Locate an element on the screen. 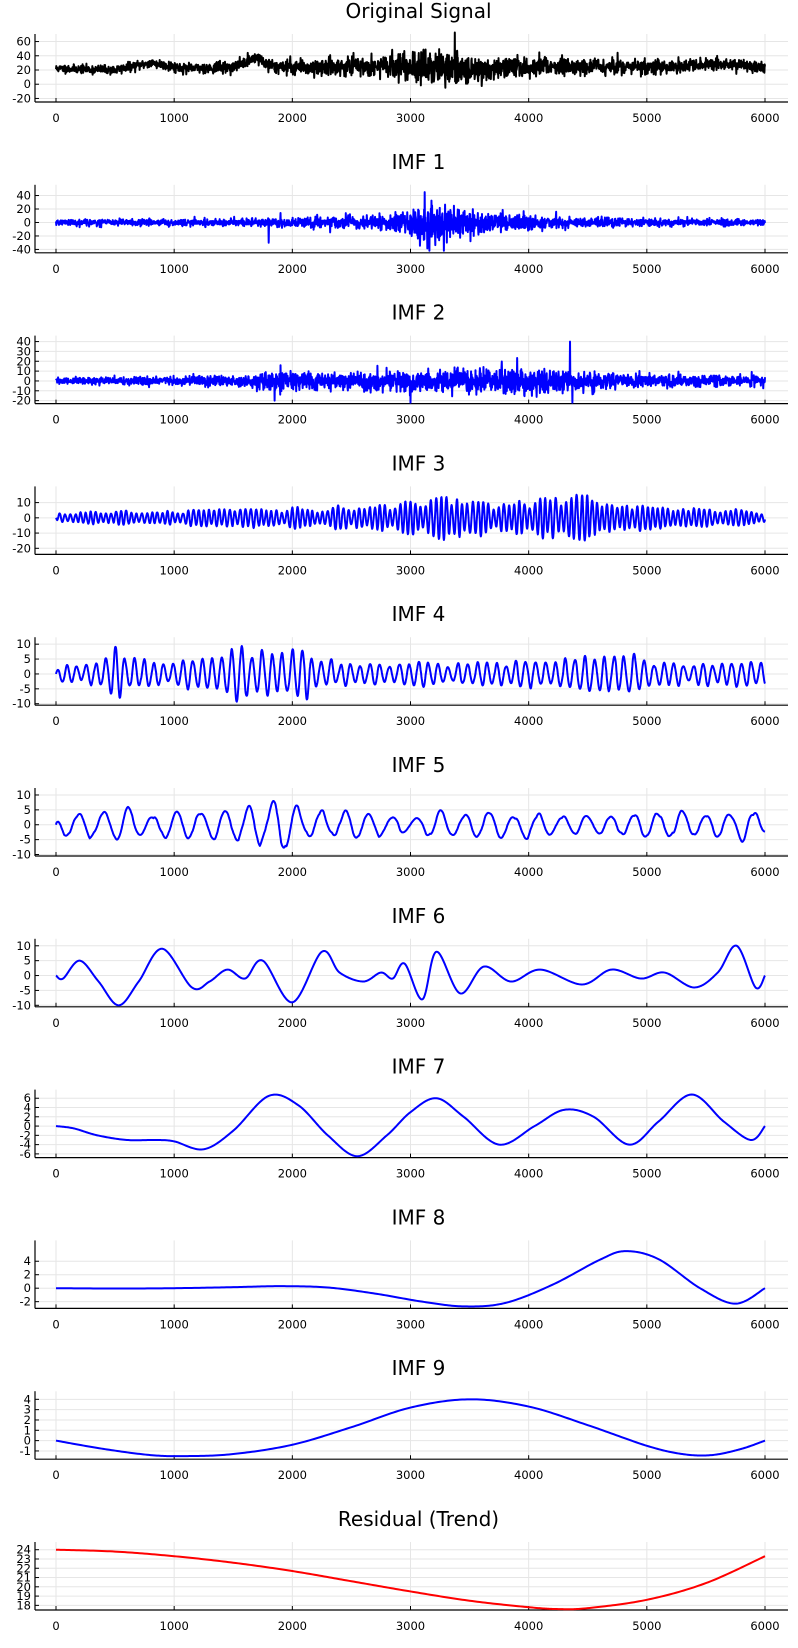 Image resolution: width=798 pixels, height=1648 pixels. y-tick-label: 23 is located at coordinates (23, 1559).